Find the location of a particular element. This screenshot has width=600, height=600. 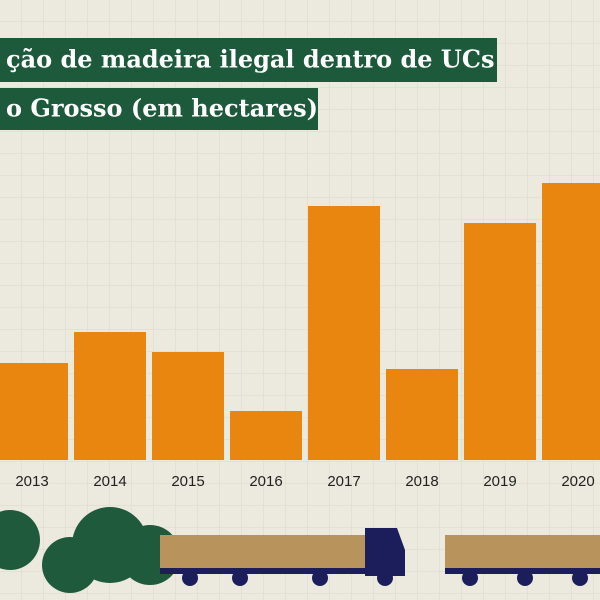

x-tick-label: 2013 is located at coordinates (31, 481).